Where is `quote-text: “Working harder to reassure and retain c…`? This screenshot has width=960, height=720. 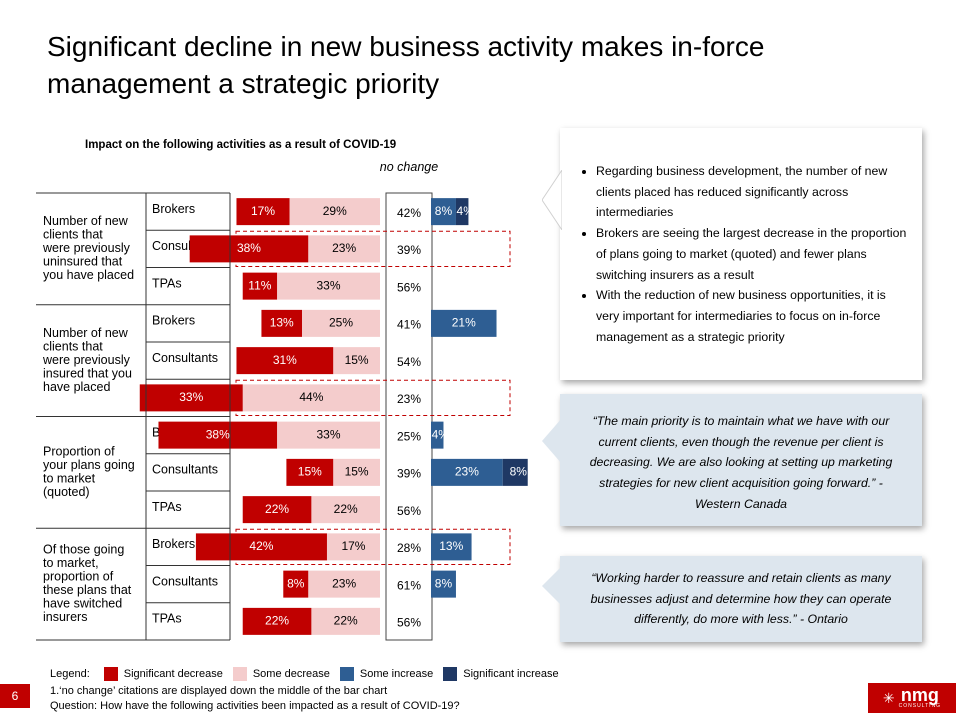 quote-text: “Working harder to reassure and retain c… is located at coordinates (741, 599).